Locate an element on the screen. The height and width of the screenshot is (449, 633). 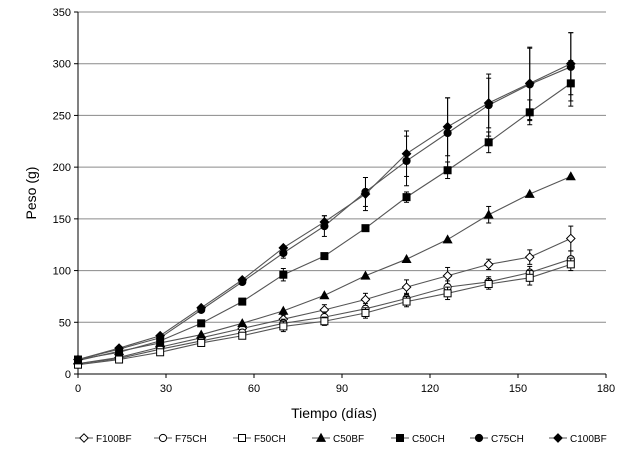
legend-label: C50BF is located at coordinates (348, 439).